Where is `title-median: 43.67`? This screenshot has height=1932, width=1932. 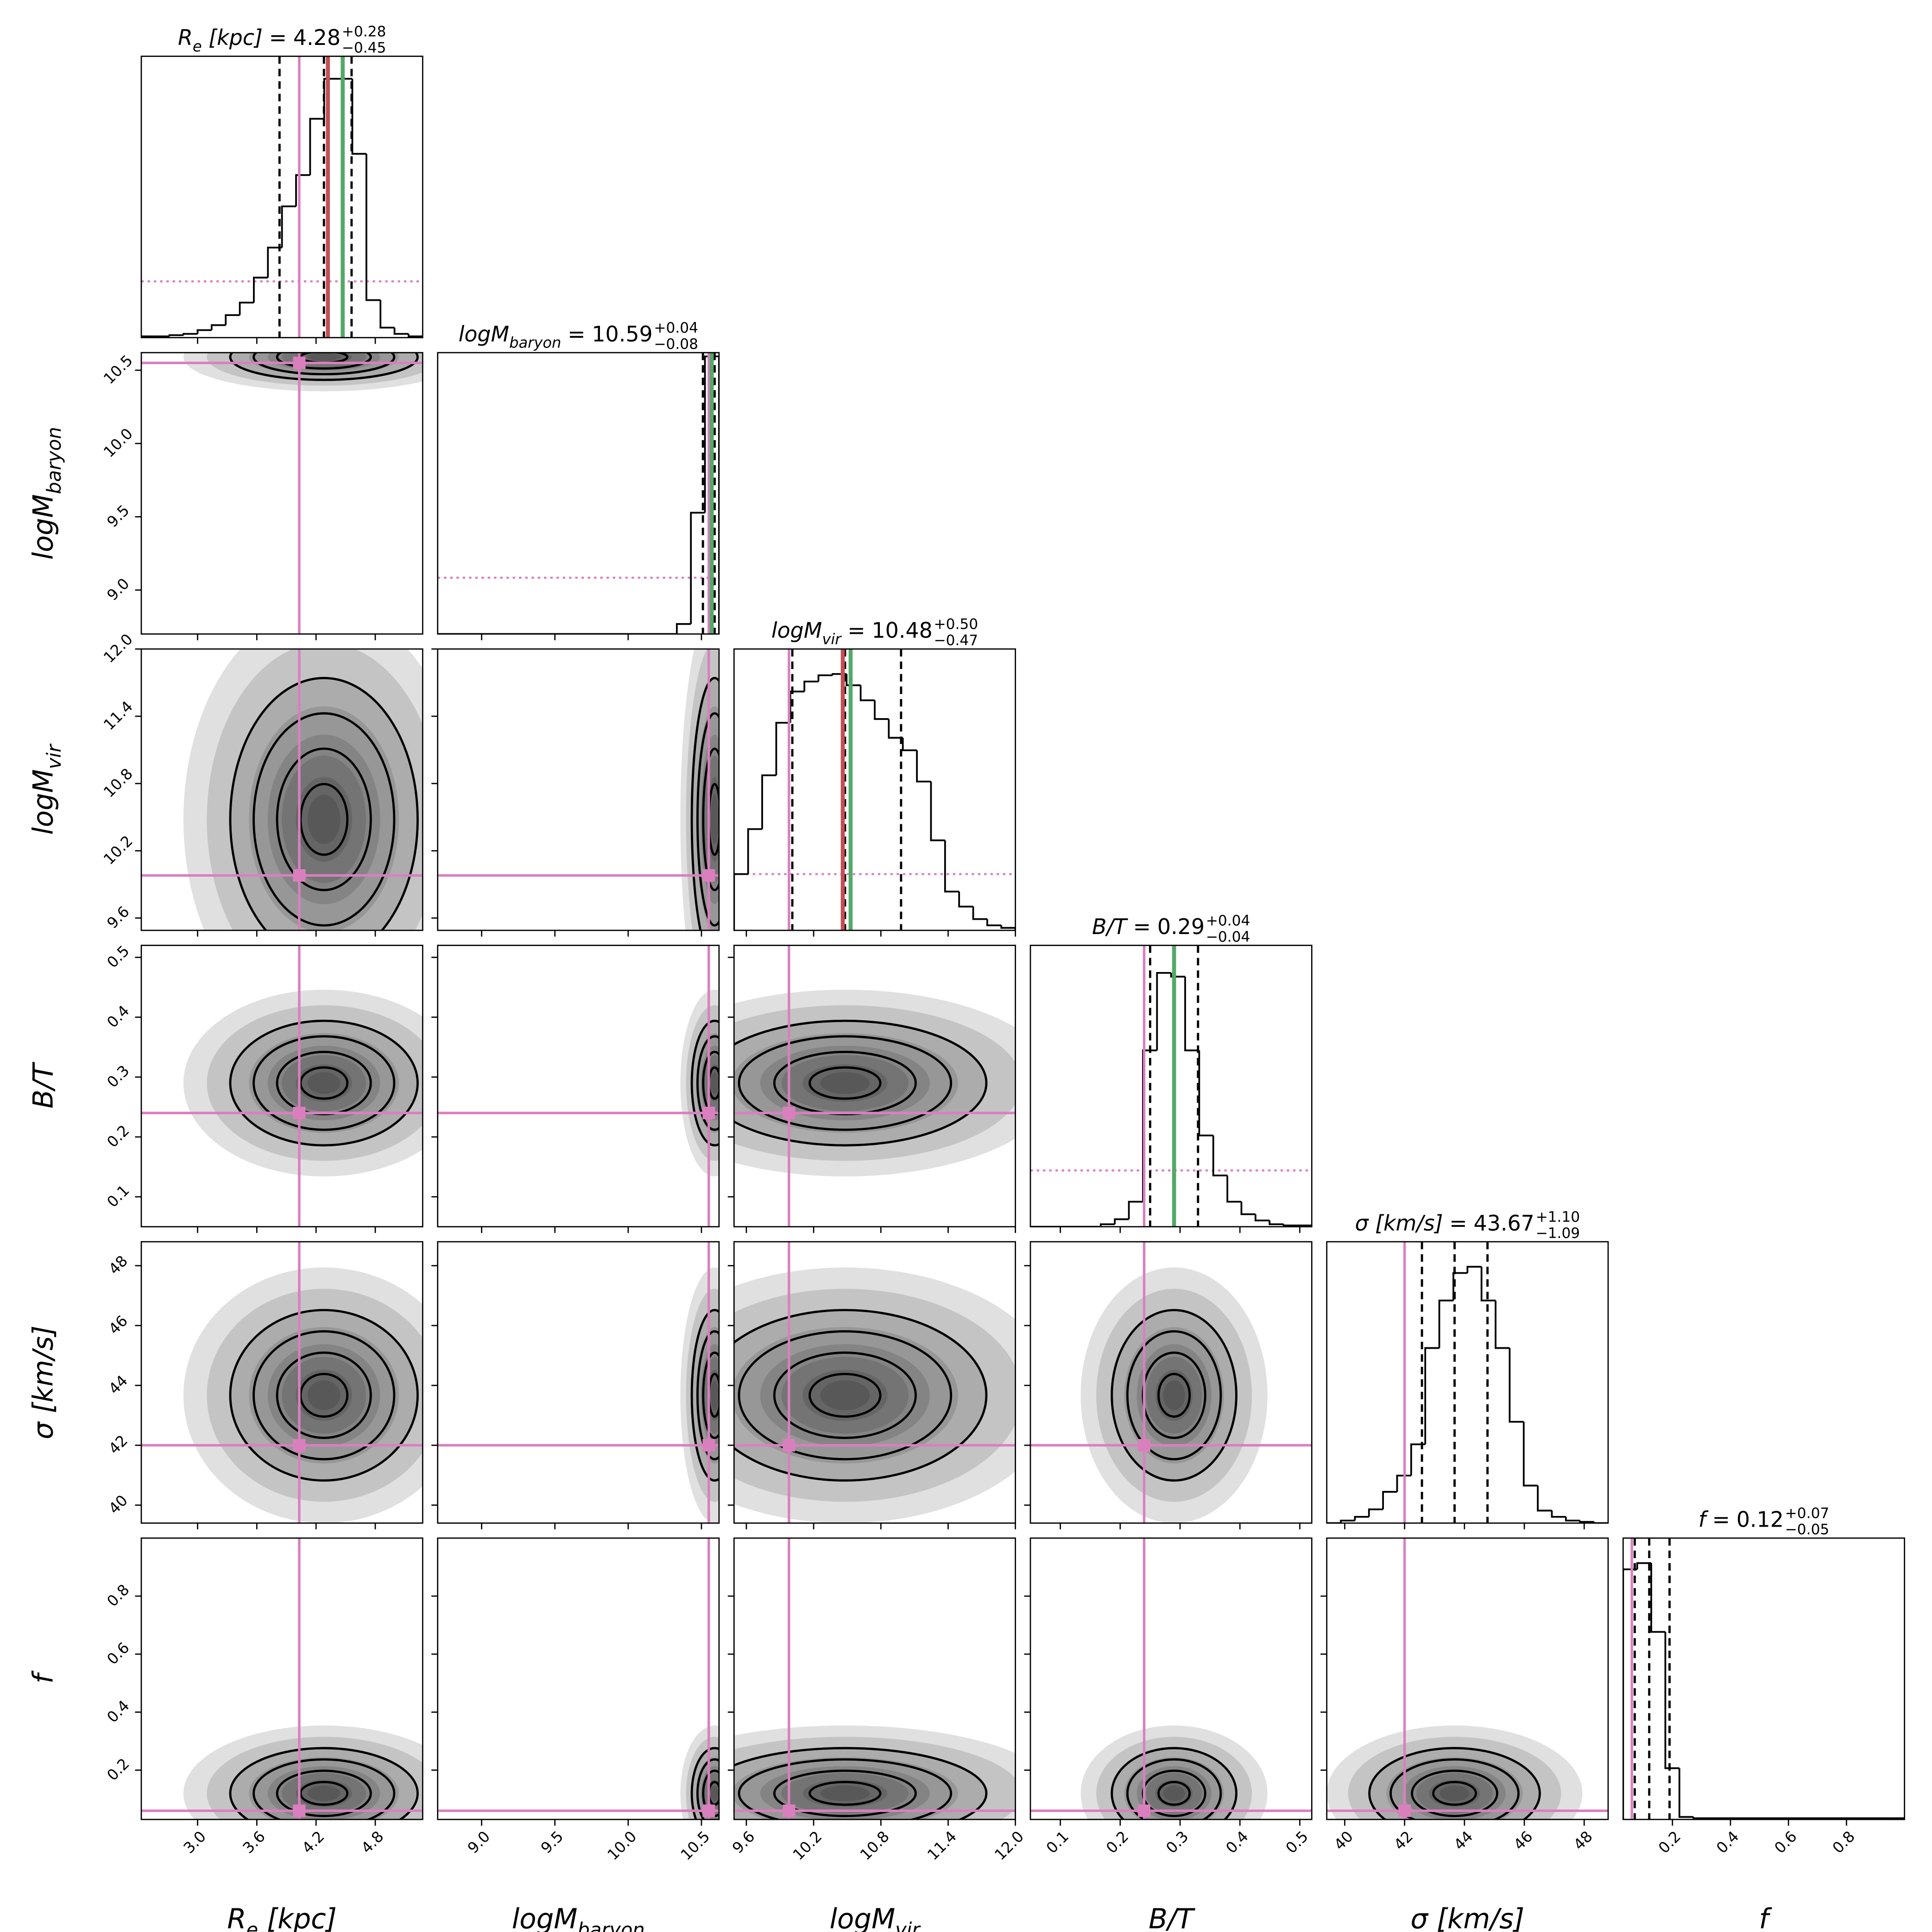 title-median: 43.67 is located at coordinates (1504, 1223).